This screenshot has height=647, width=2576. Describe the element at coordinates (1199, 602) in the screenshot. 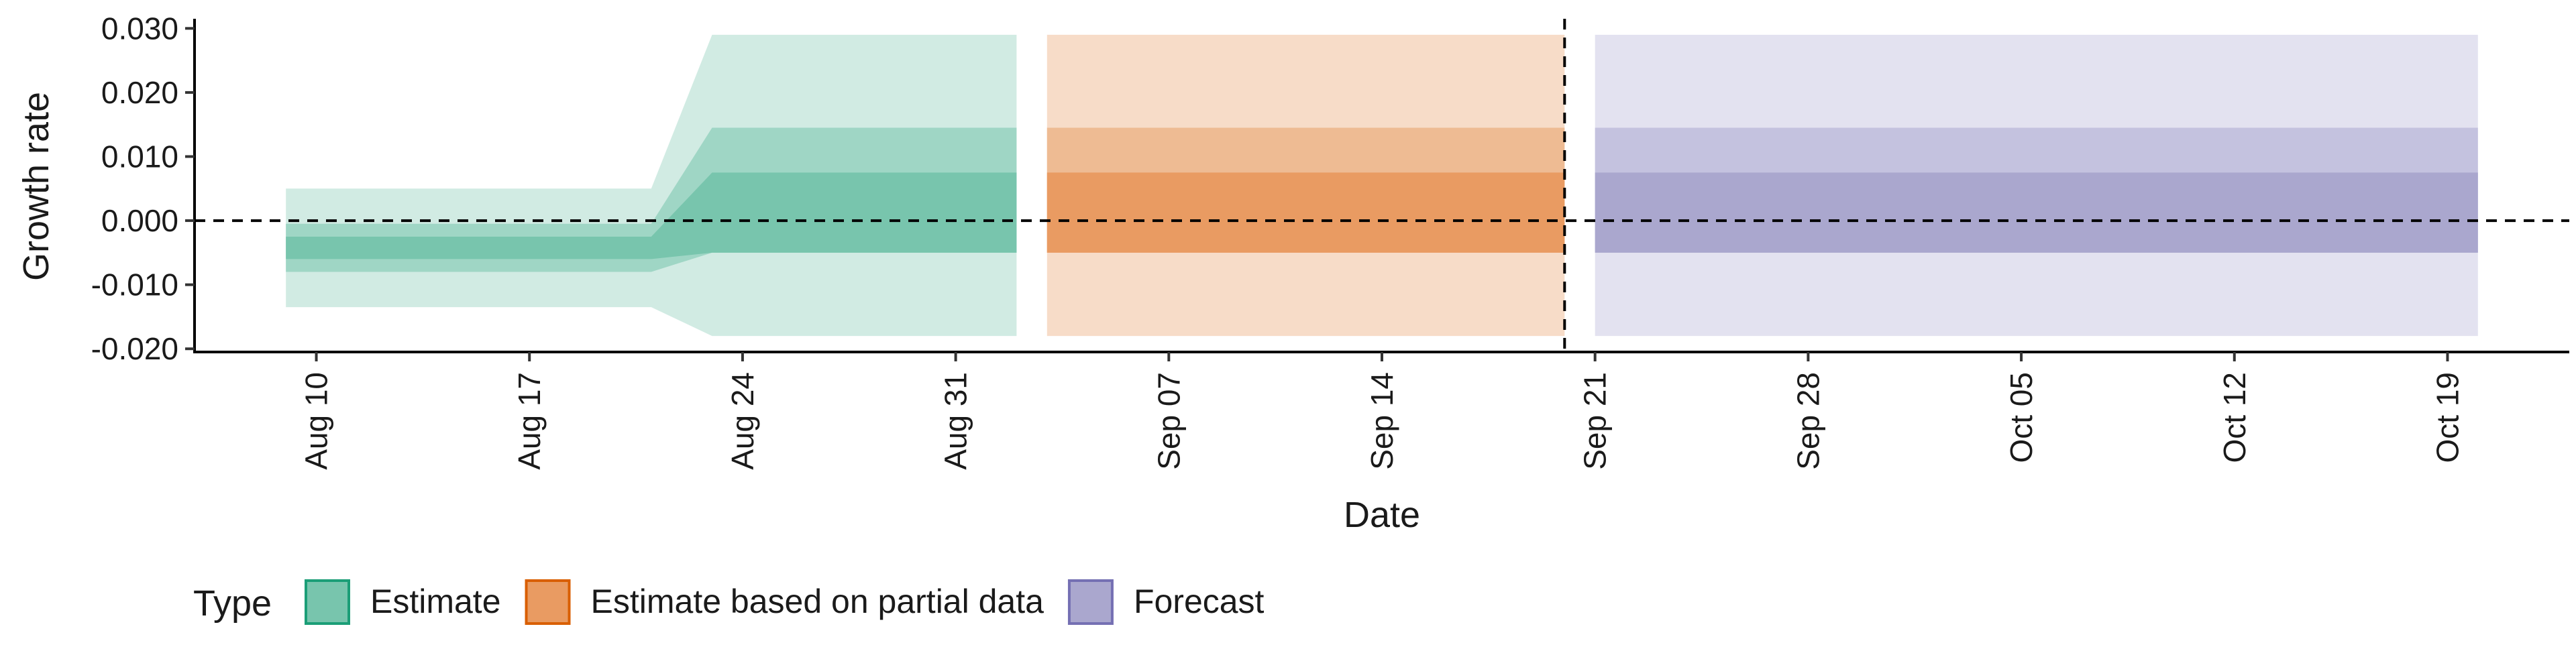

I see `legend-label-forecast: Forecast` at that location.